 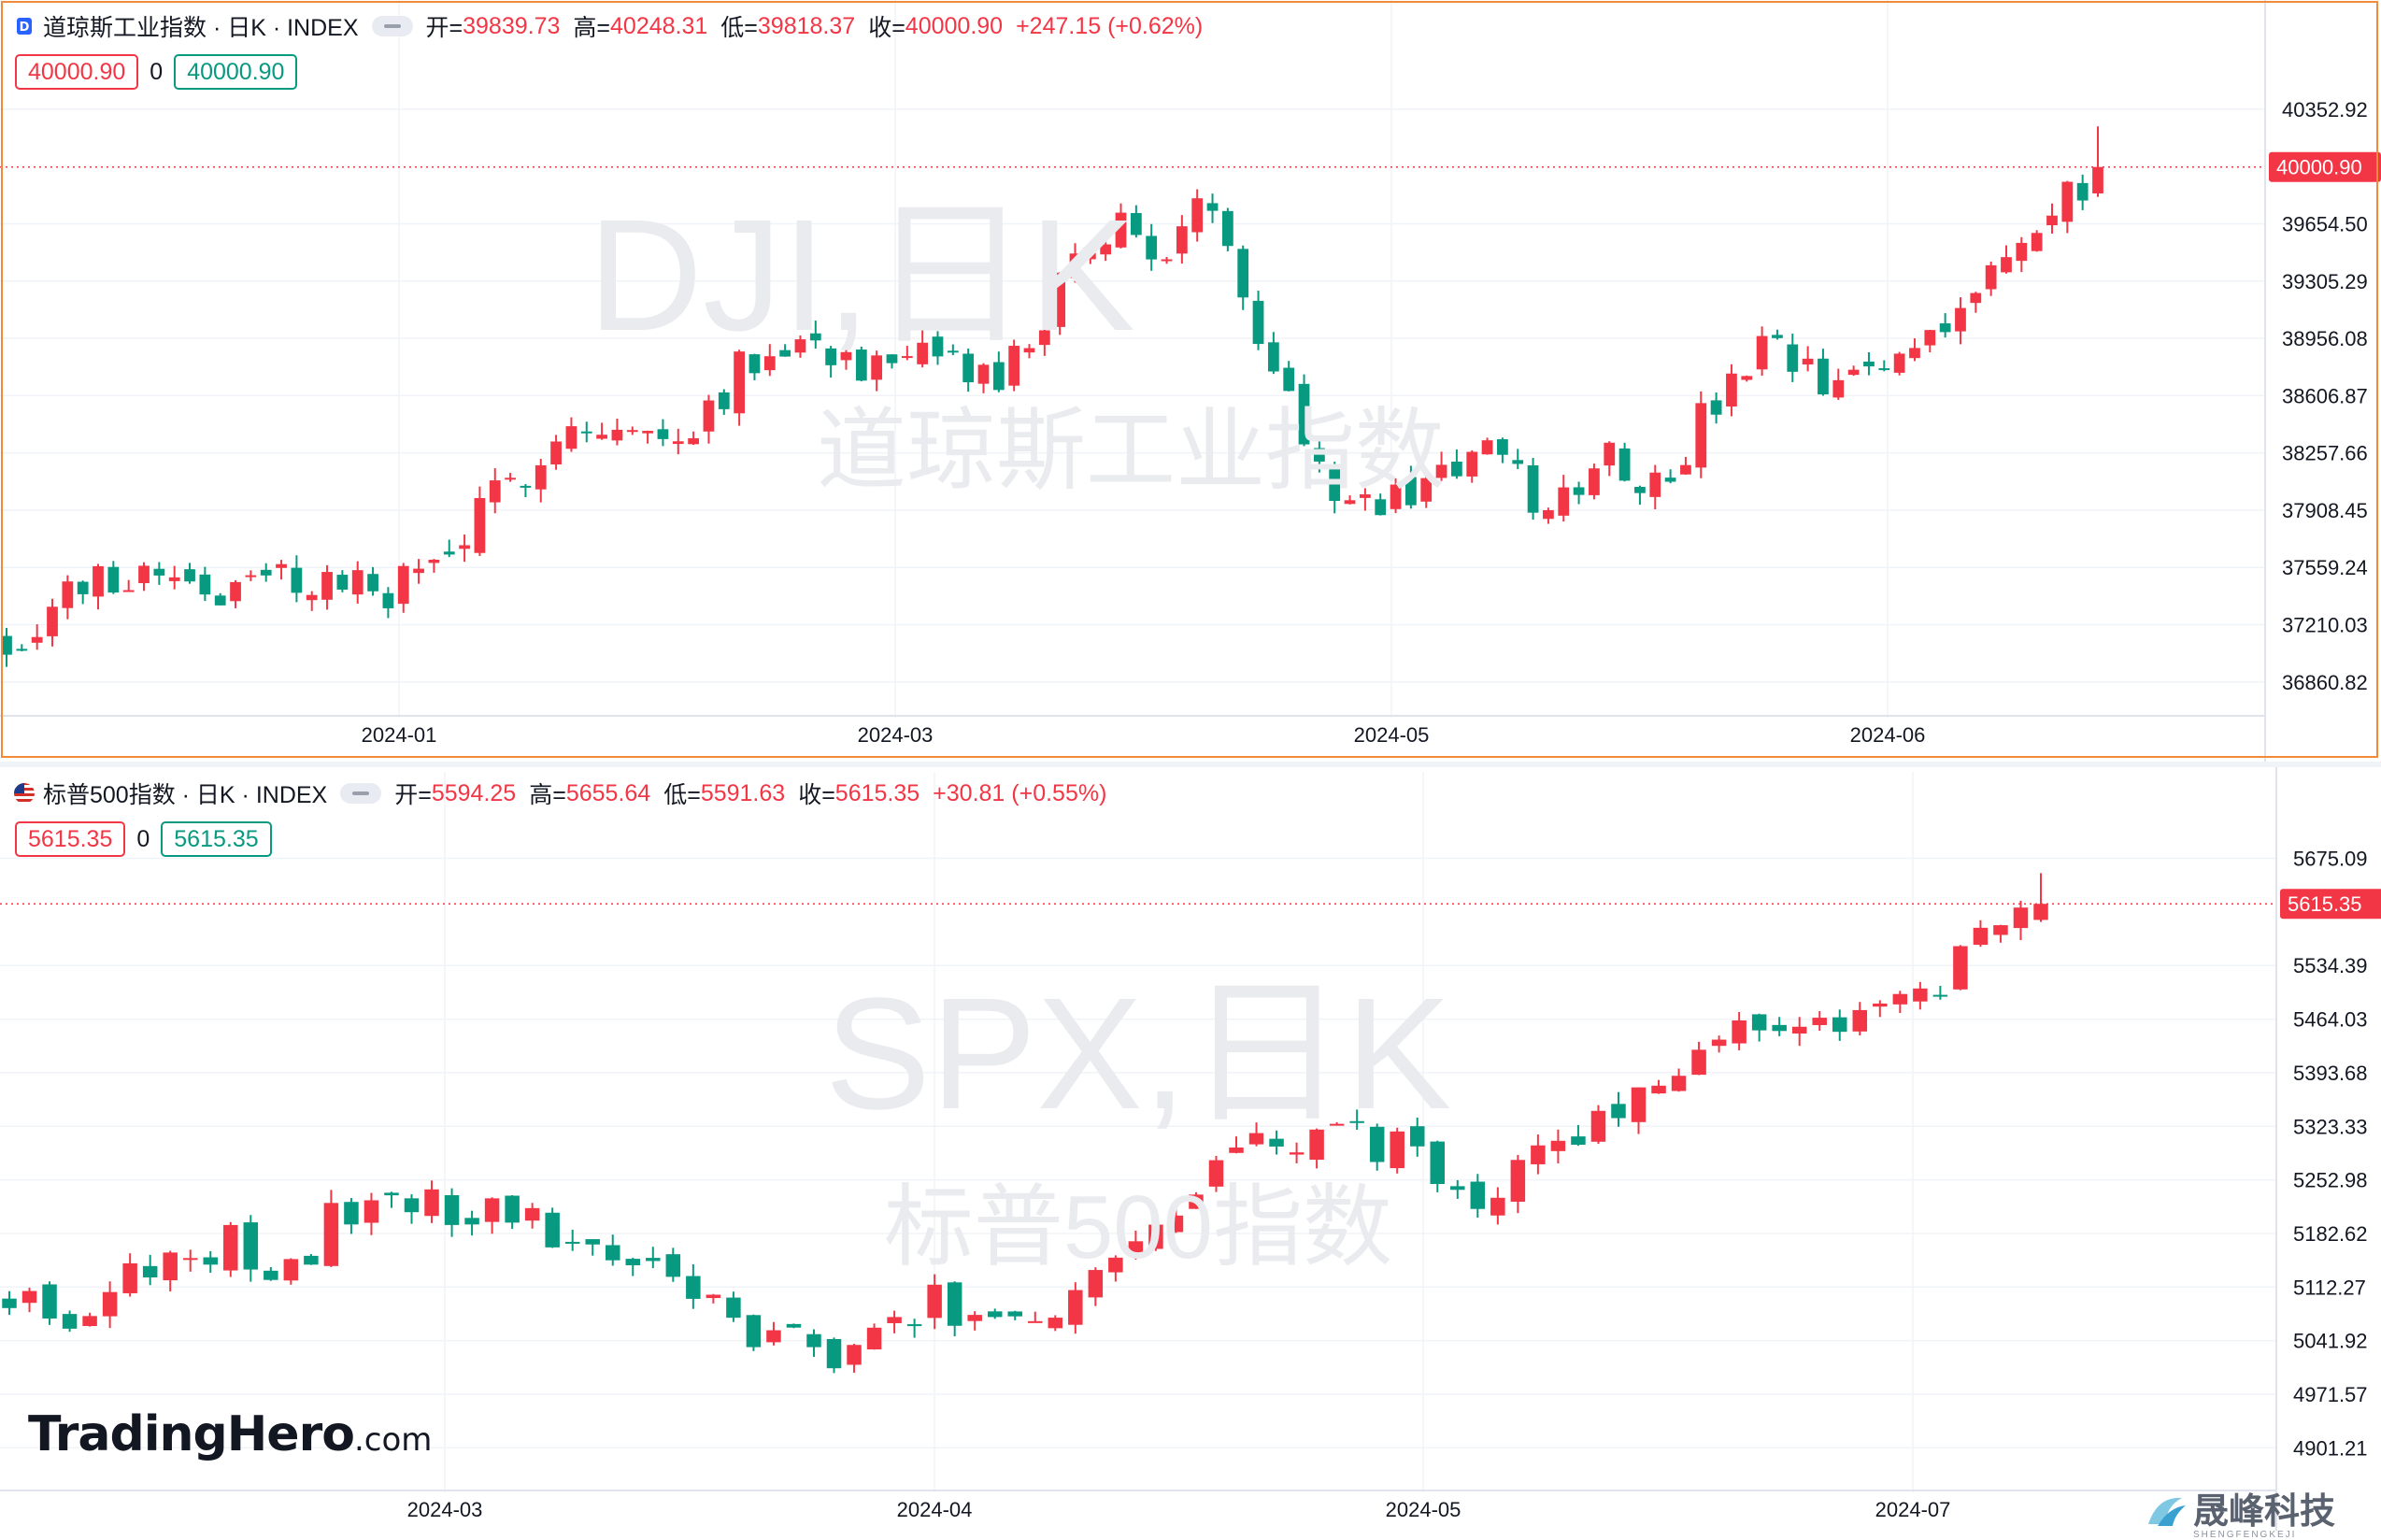 What do you see at coordinates (25, 28) in the screenshot?
I see `svg-text: D` at bounding box center [25, 28].